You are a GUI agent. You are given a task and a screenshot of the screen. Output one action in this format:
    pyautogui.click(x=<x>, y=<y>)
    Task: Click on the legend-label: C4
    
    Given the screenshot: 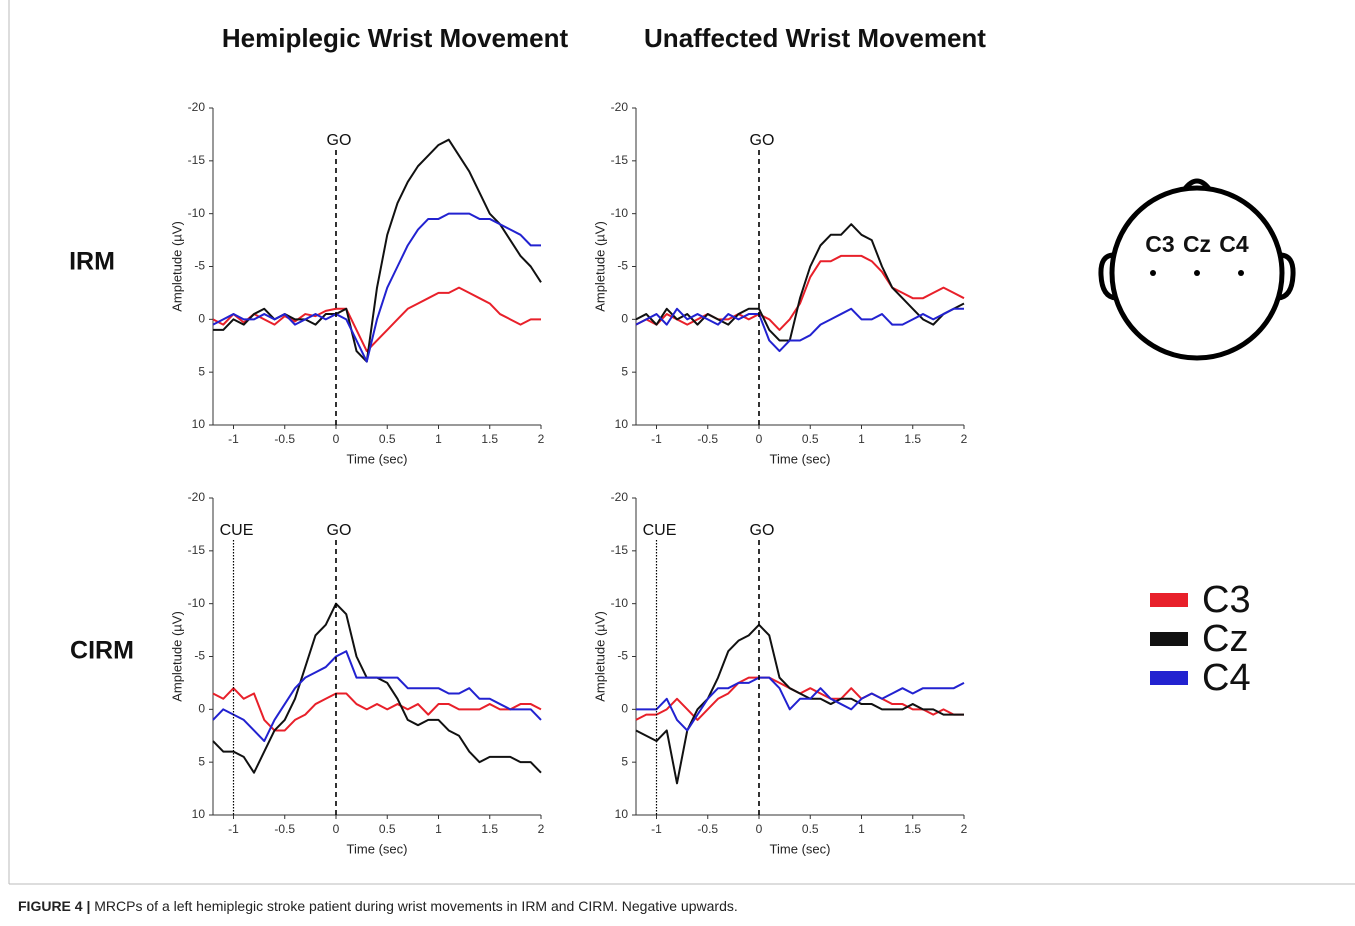 What is the action you would take?
    pyautogui.click(x=1226, y=678)
    